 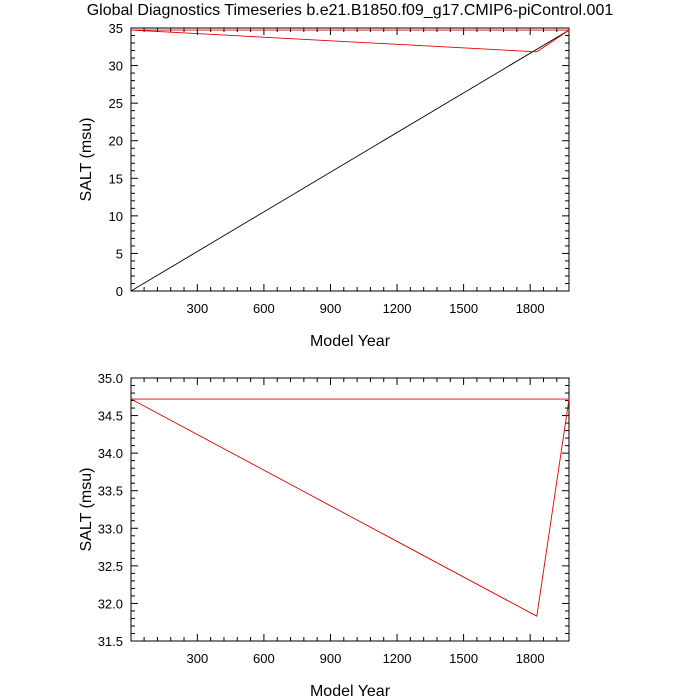 What do you see at coordinates (350, 41) in the screenshot?
I see `series-line-red` at bounding box center [350, 41].